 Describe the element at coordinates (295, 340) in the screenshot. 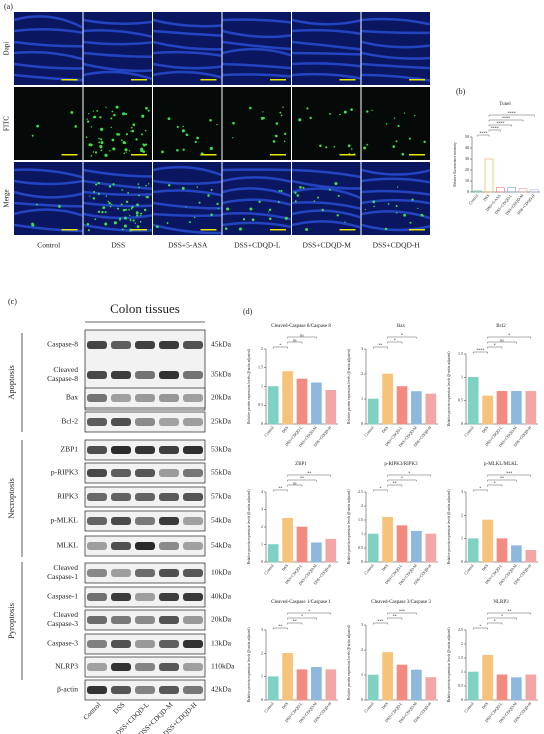

I see `significance-label: ns` at that location.